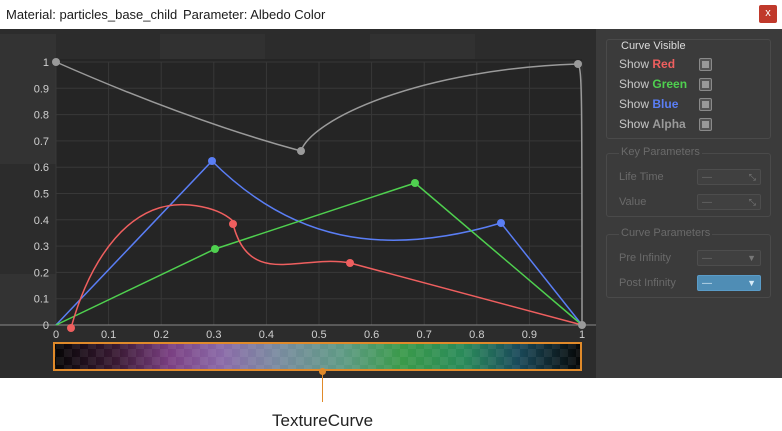 The height and width of the screenshot is (431, 782). Describe the element at coordinates (41, 89) in the screenshot. I see `y-tick-label: 0.9` at that location.